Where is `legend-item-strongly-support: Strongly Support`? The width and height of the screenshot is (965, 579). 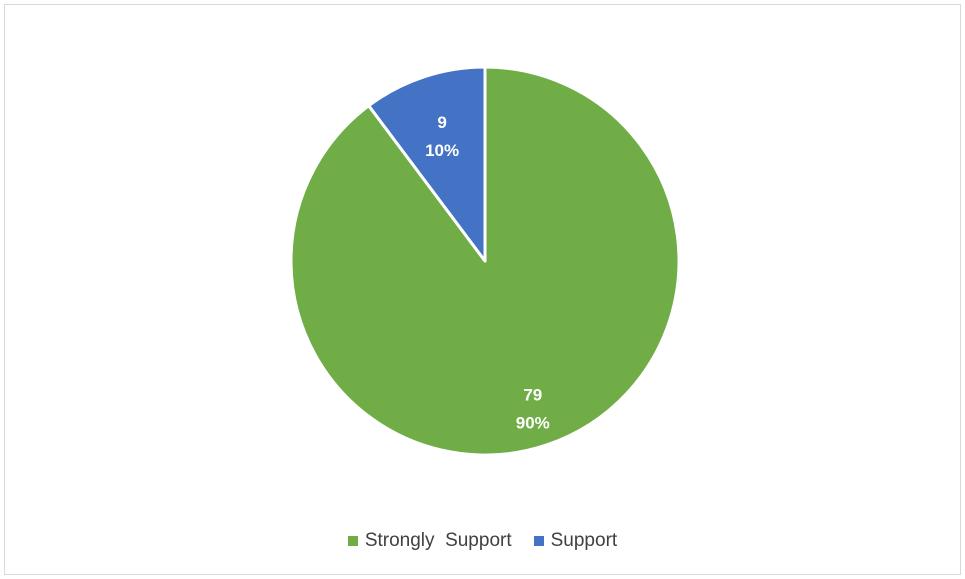 legend-item-strongly-support: Strongly Support is located at coordinates (429, 541).